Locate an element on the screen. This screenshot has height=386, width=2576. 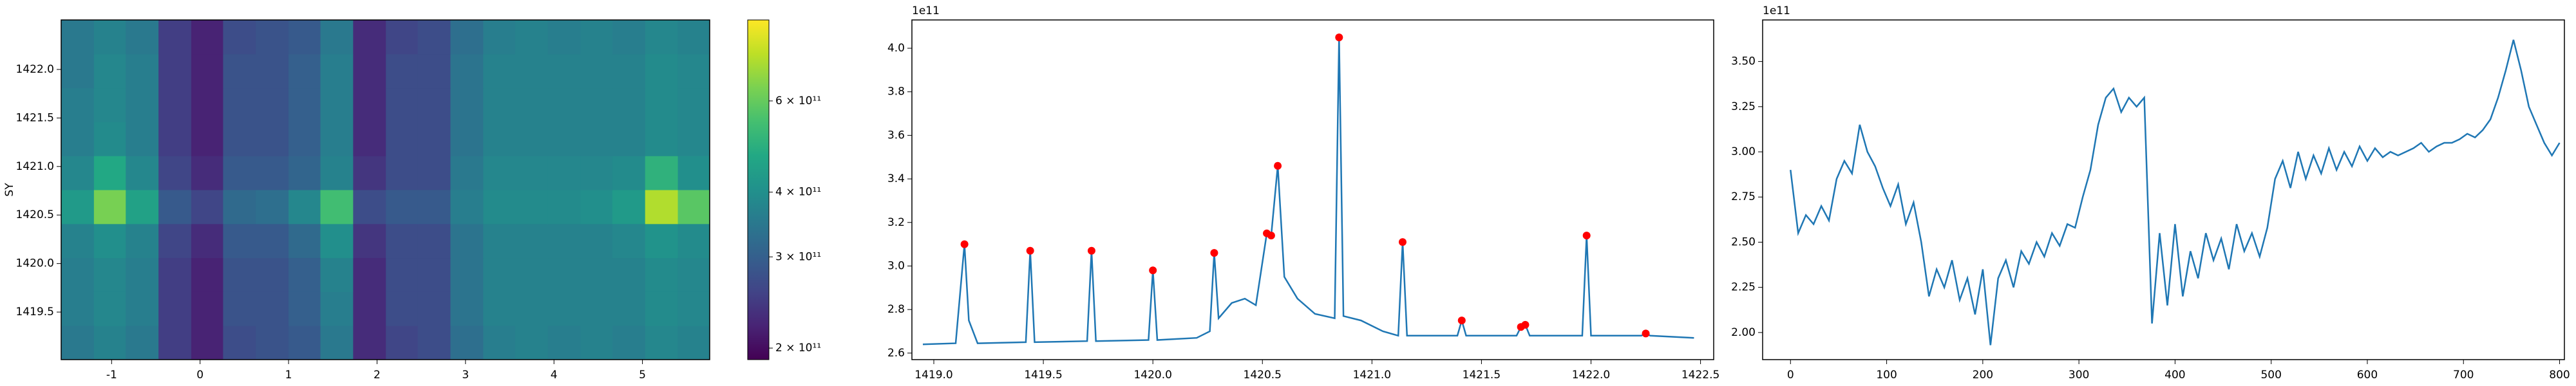
x-tick-label: 500 is located at coordinates (2270, 375).